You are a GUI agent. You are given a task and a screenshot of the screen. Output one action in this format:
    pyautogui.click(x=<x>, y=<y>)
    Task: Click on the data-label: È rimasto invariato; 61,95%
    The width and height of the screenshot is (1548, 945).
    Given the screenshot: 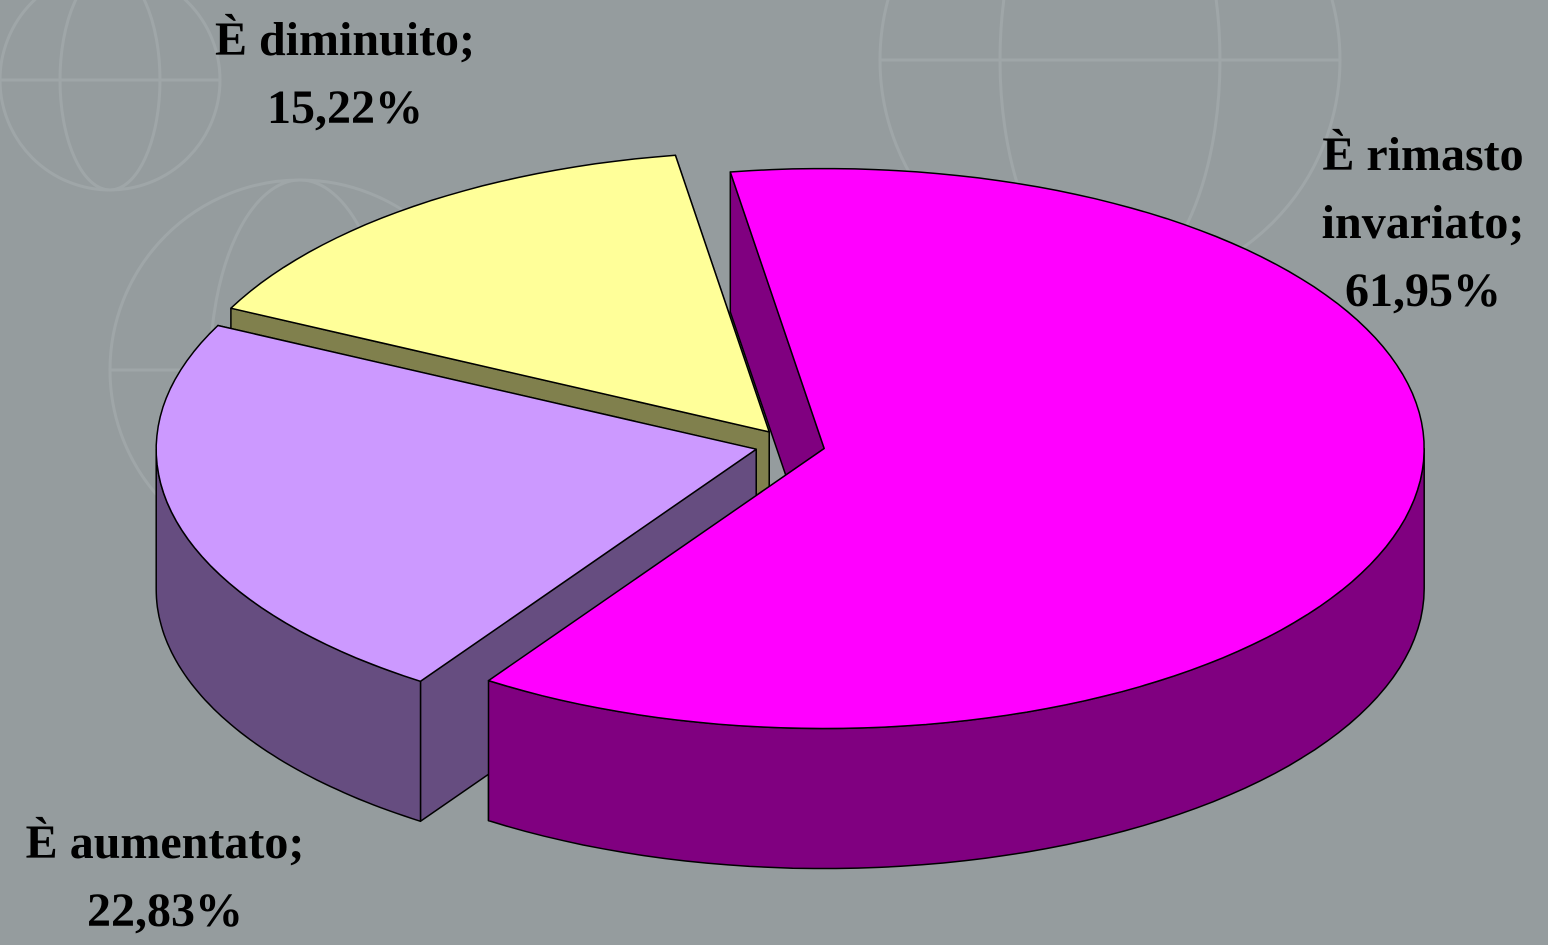 What is the action you would take?
    pyautogui.click(x=1423, y=223)
    